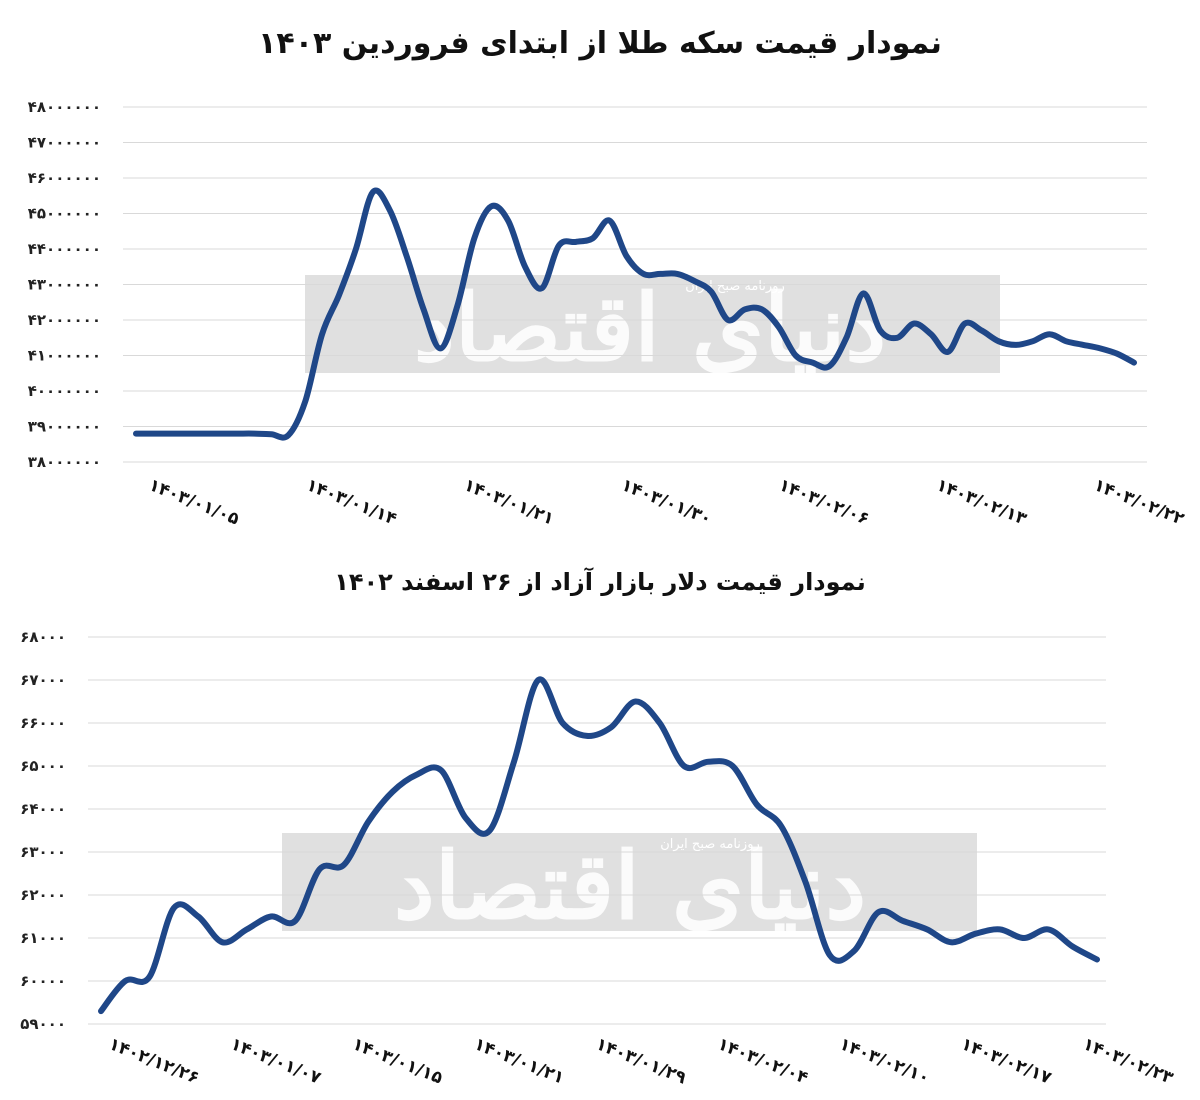  I want to click on x-tick-label: ۱۴۰۳/۰۱/۲۹, so click(641, 1061).